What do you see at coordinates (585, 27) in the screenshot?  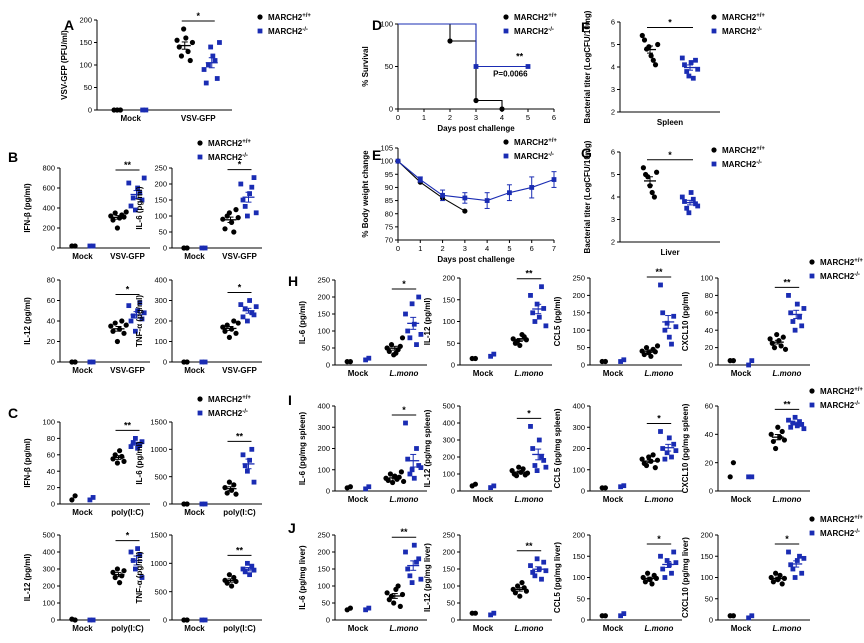 I see `panel-label: F` at bounding box center [585, 27].